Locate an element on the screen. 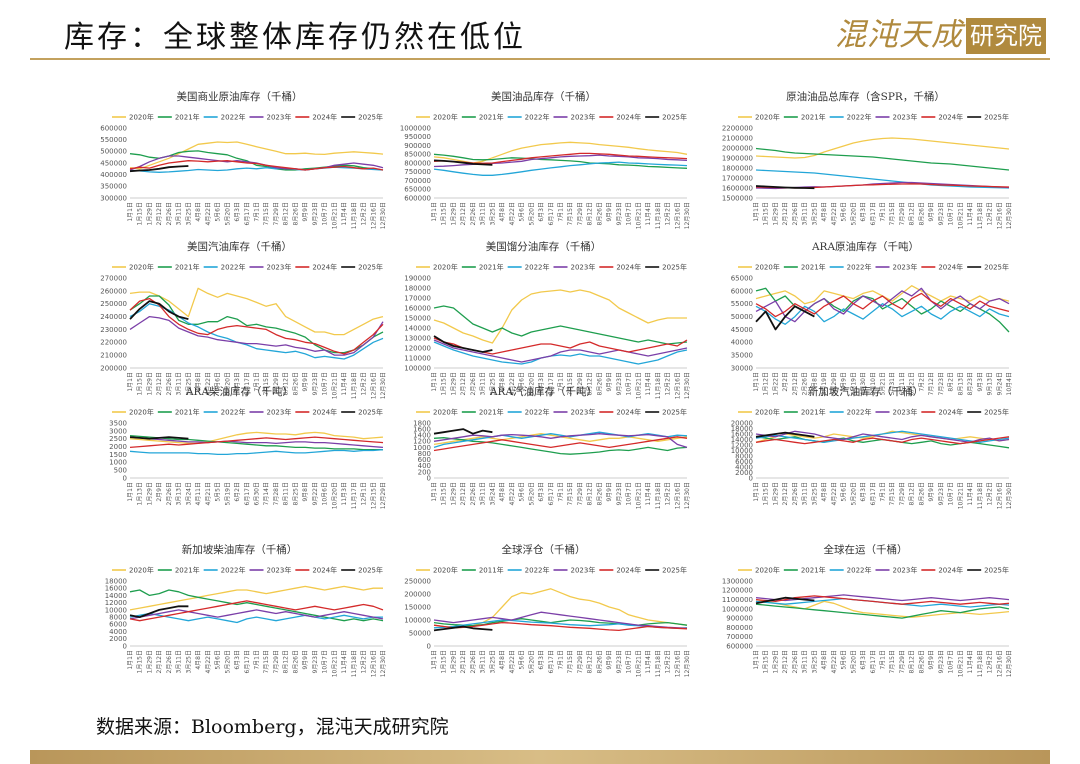 The width and height of the screenshot is (1080, 764). legend-label: 2020年 is located at coordinates (141, 267).